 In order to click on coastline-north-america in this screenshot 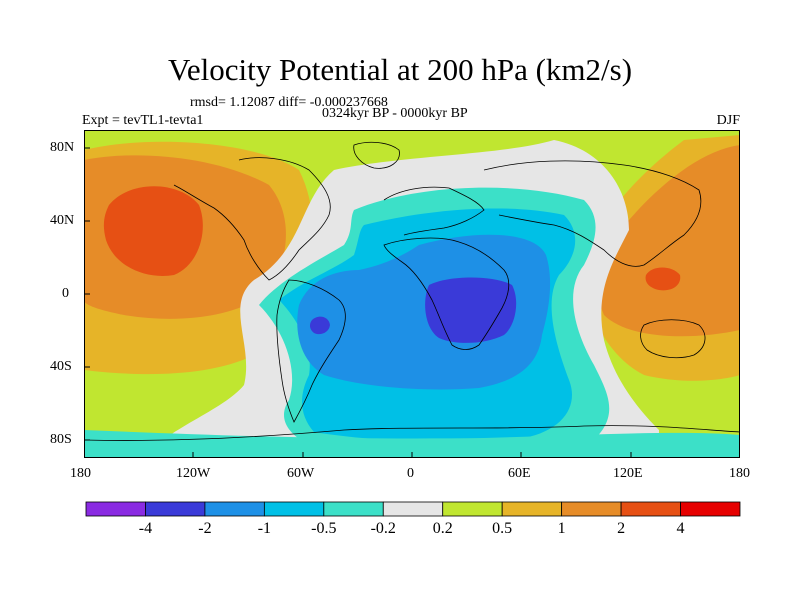, I will do `click(252, 219)`.